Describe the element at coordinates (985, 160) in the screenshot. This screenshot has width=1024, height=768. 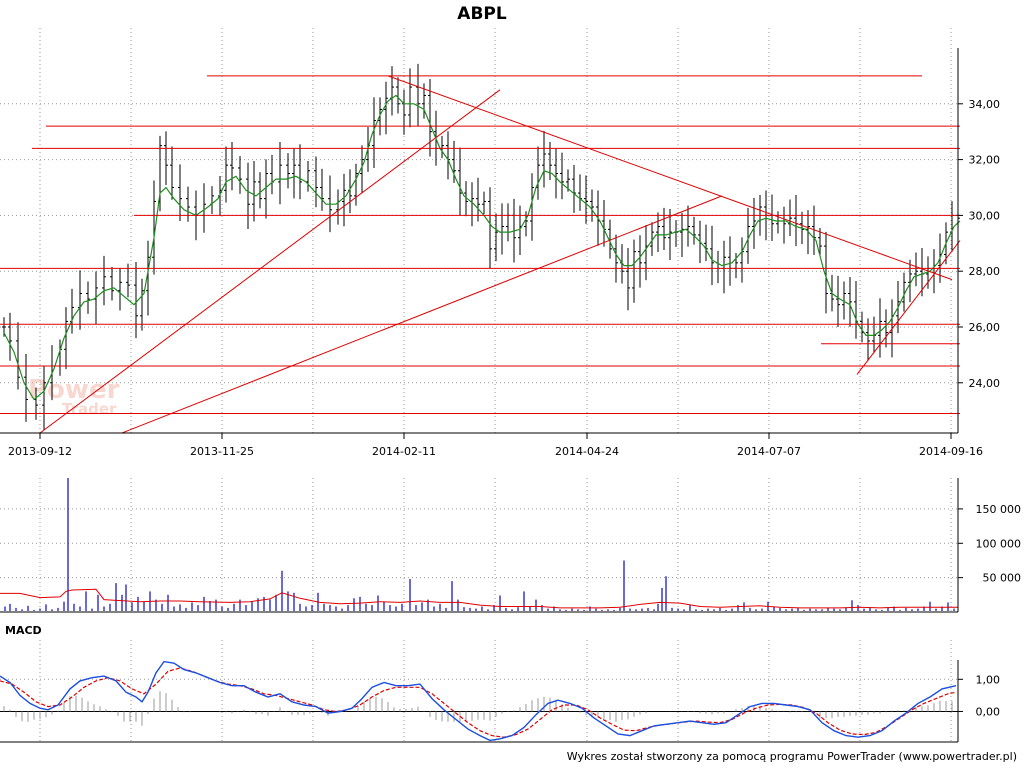
I see `price-y-tick-label: 32,00` at that location.